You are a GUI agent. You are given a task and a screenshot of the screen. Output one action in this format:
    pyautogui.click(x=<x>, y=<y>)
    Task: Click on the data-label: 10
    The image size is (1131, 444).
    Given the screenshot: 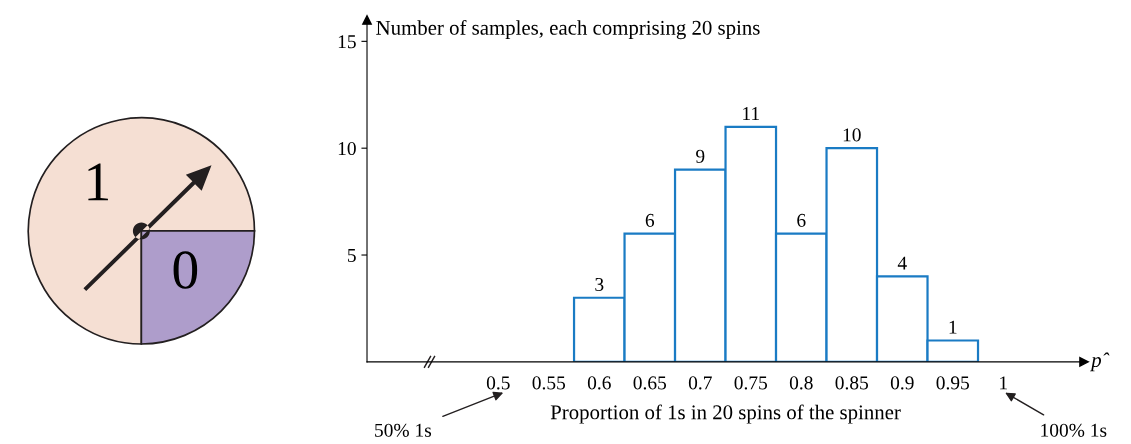 What is the action you would take?
    pyautogui.click(x=852, y=135)
    